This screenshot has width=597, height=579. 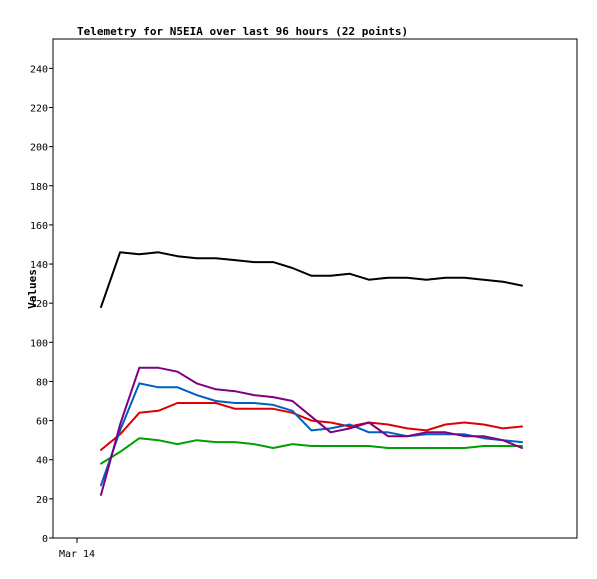 I want to click on y-tick-label: 140, so click(x=39, y=265).